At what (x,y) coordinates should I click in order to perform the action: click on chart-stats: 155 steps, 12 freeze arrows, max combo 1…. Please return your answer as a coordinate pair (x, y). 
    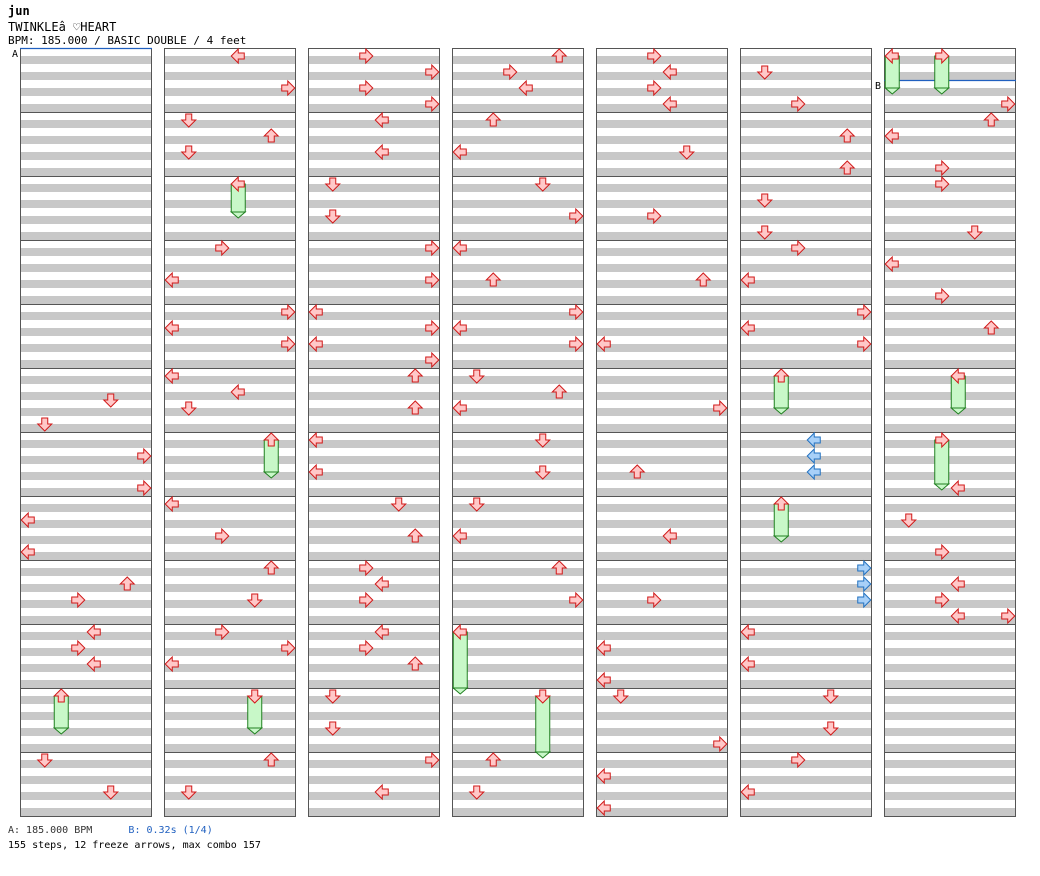
    Looking at the image, I should click on (134, 845).